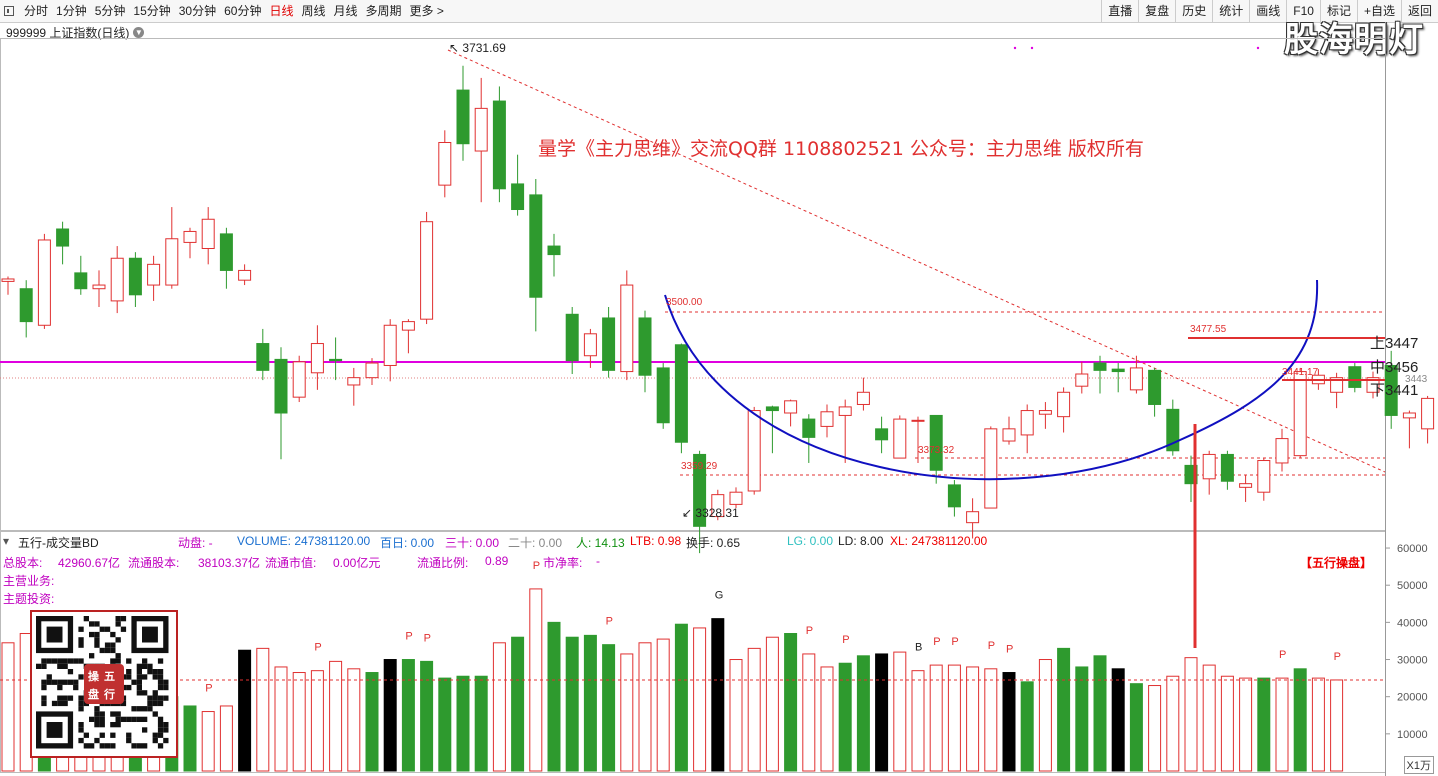  I want to click on tab-5: 60分钟, so click(243, 11).